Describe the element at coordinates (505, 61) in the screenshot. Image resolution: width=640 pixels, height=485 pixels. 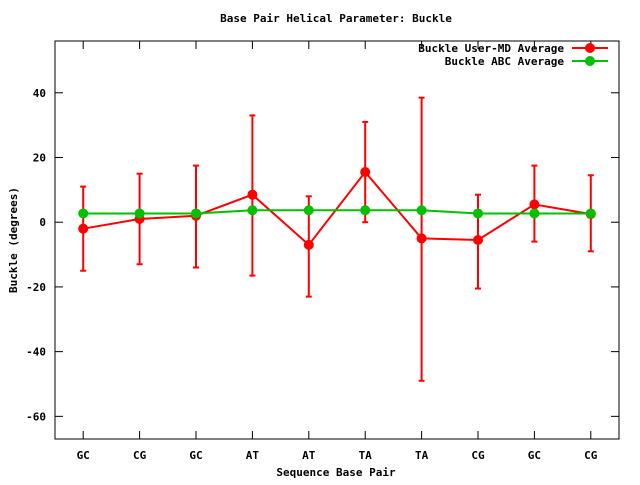
I see `legend-label: Buckle ABC Average` at that location.